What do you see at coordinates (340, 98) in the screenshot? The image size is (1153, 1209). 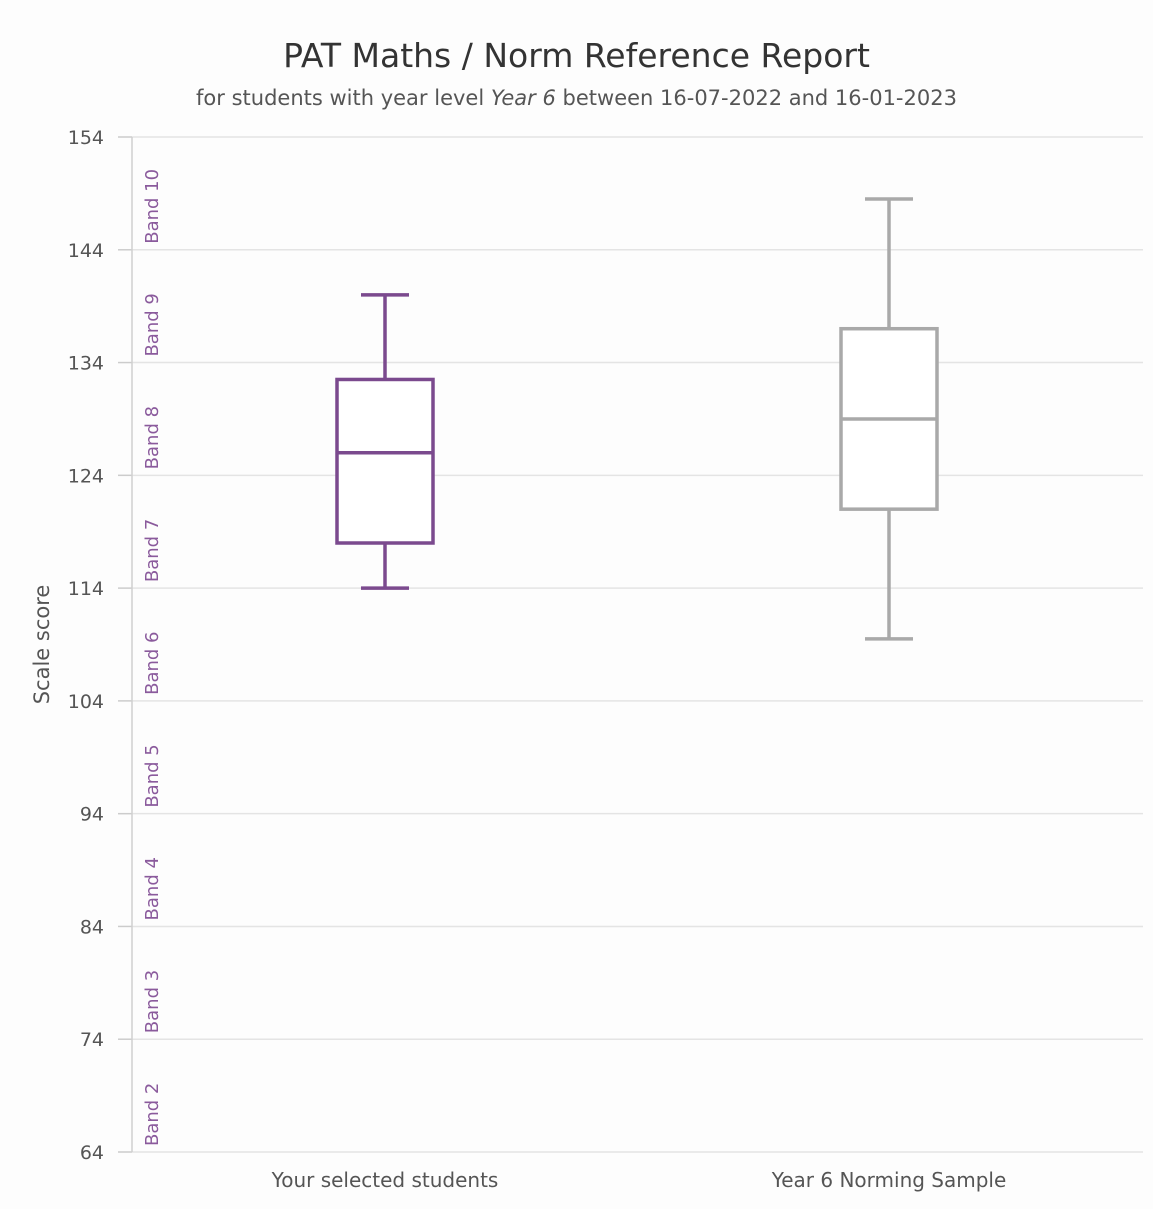 I see `subtitle-prefix: for students with year level` at bounding box center [340, 98].